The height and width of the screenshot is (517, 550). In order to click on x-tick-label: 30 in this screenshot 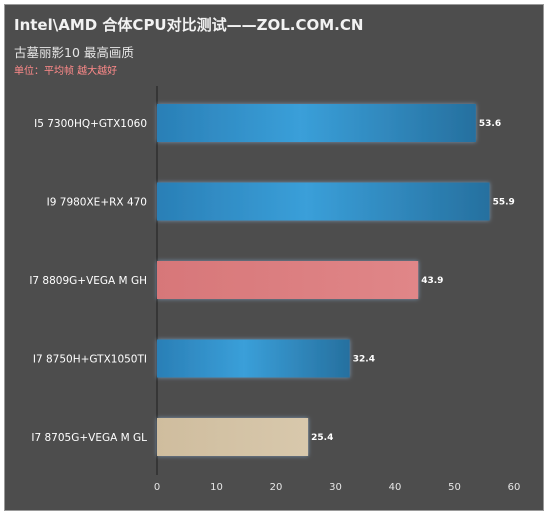, I will do `click(335, 487)`.